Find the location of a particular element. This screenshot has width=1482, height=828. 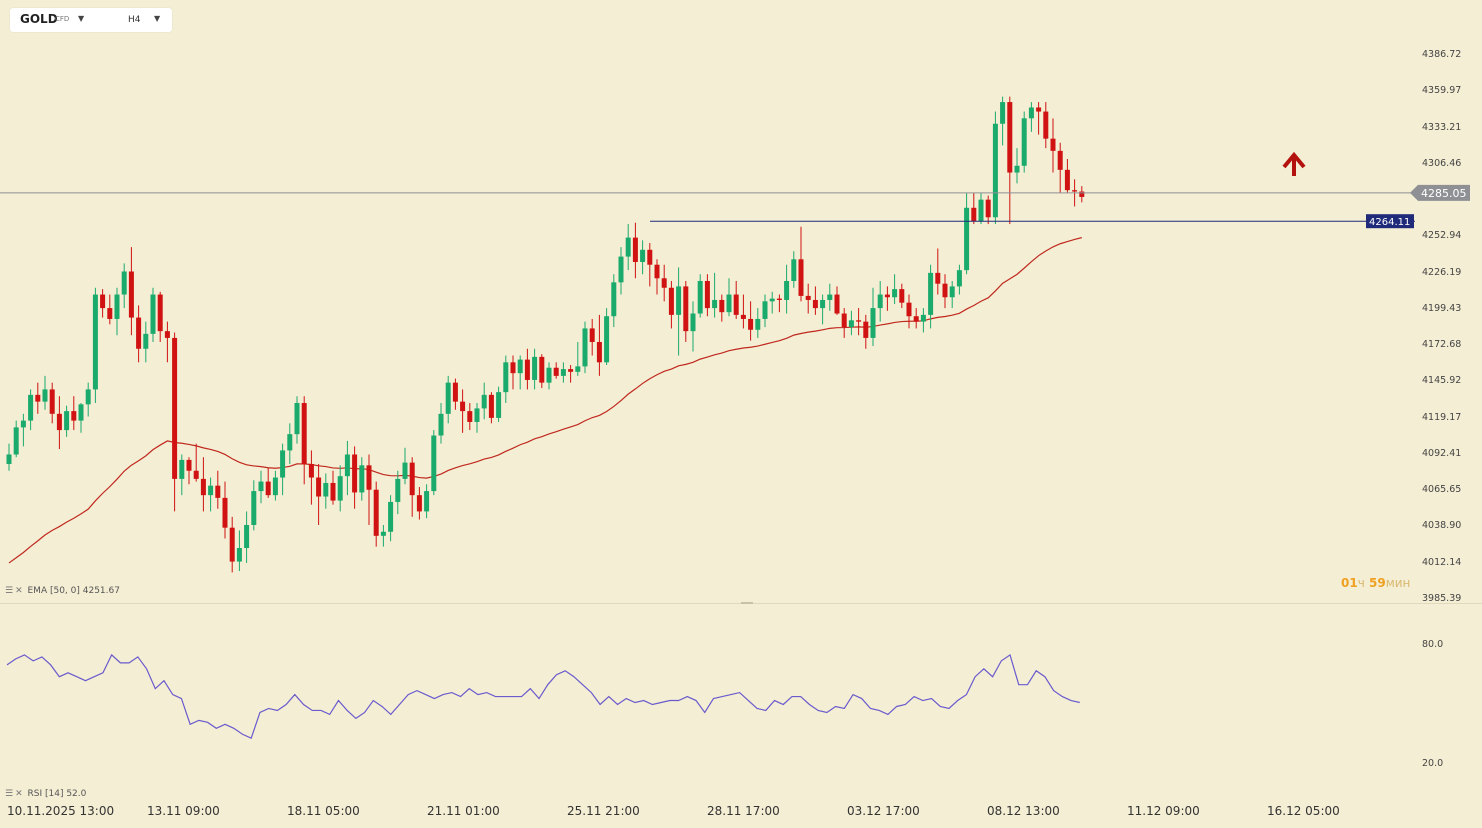

level-price-value: 4264.11 is located at coordinates (1389, 222).